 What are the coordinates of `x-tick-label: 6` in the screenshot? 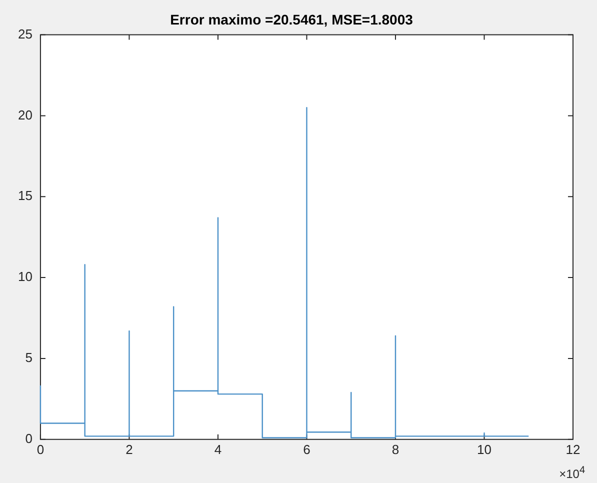 It's located at (306, 449).